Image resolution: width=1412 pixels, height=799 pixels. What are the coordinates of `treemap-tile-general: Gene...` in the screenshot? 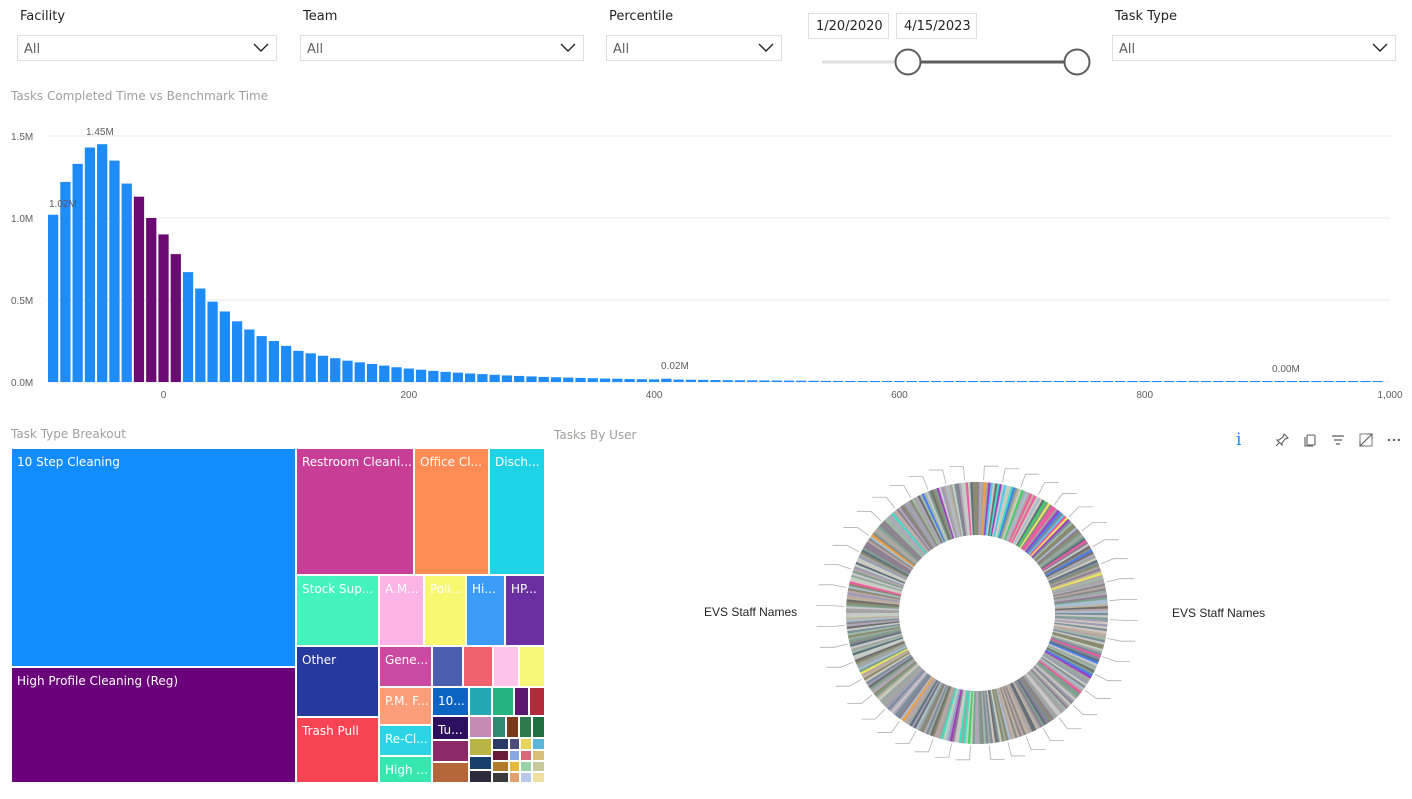 It's located at (405, 666).